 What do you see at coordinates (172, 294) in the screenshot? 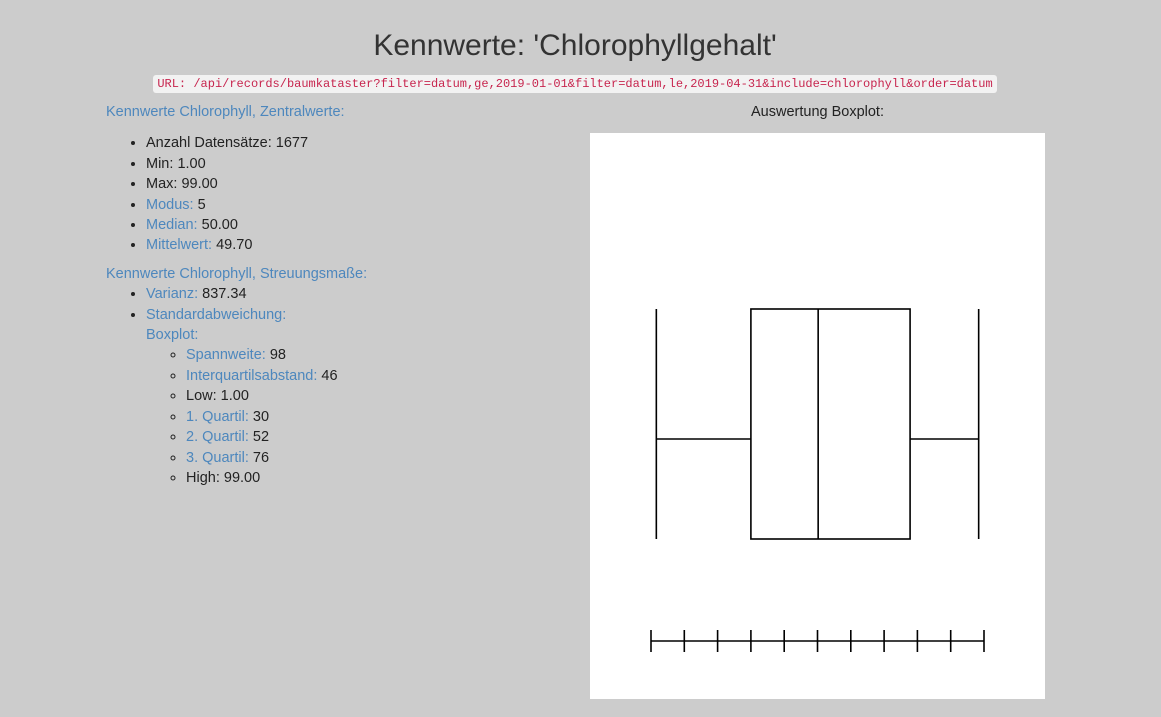
I see `variance-link: Varianz:` at bounding box center [172, 294].